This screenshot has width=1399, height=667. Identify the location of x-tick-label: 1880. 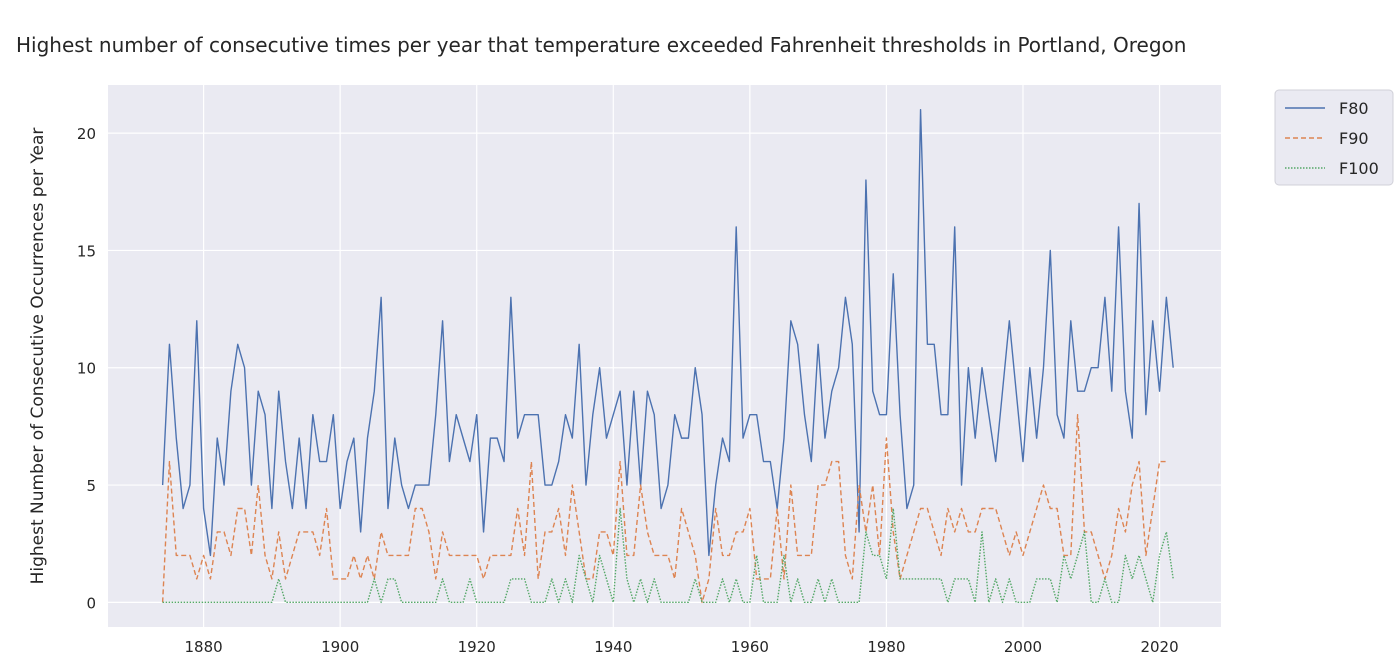
(204, 647).